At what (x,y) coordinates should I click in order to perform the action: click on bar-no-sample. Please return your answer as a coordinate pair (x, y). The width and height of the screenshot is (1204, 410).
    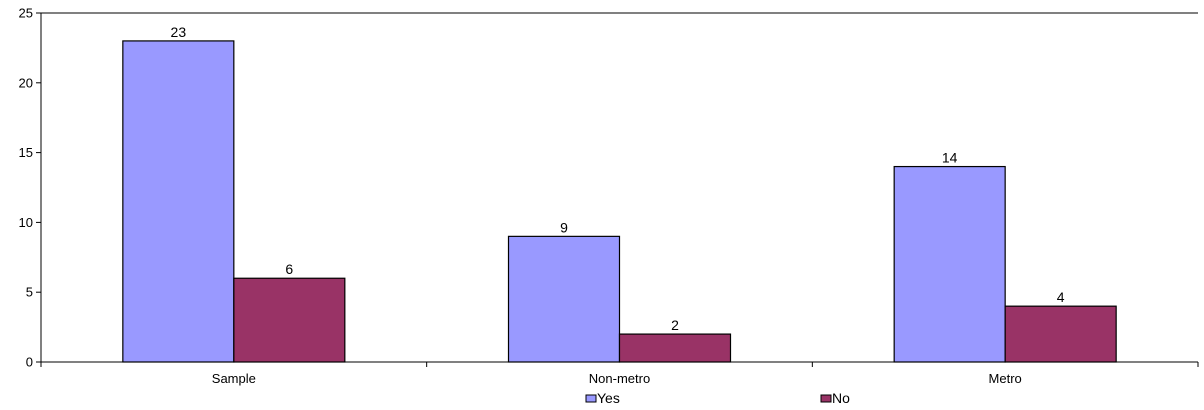
    Looking at the image, I should click on (289, 320).